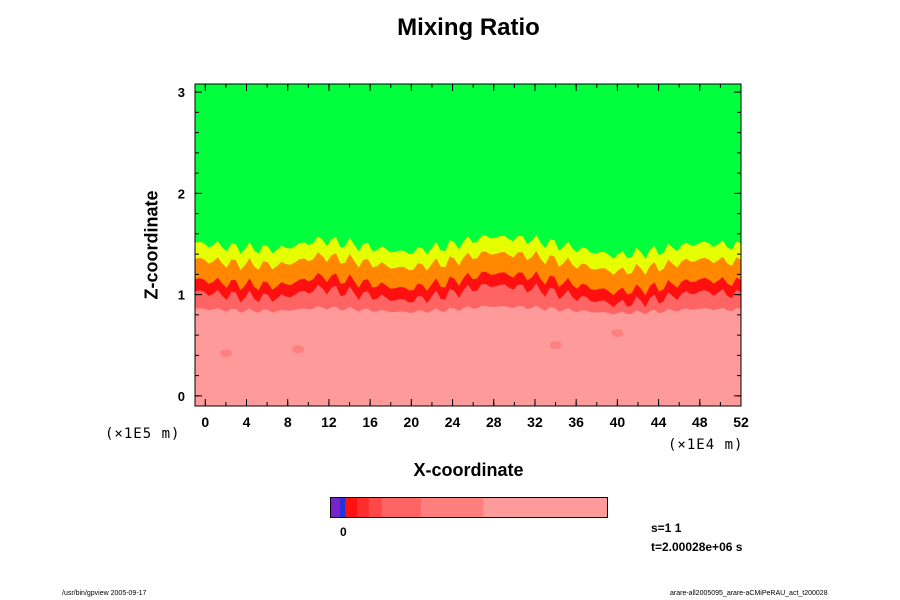  Describe the element at coordinates (576, 422) in the screenshot. I see `x-tick-label: 36` at that location.